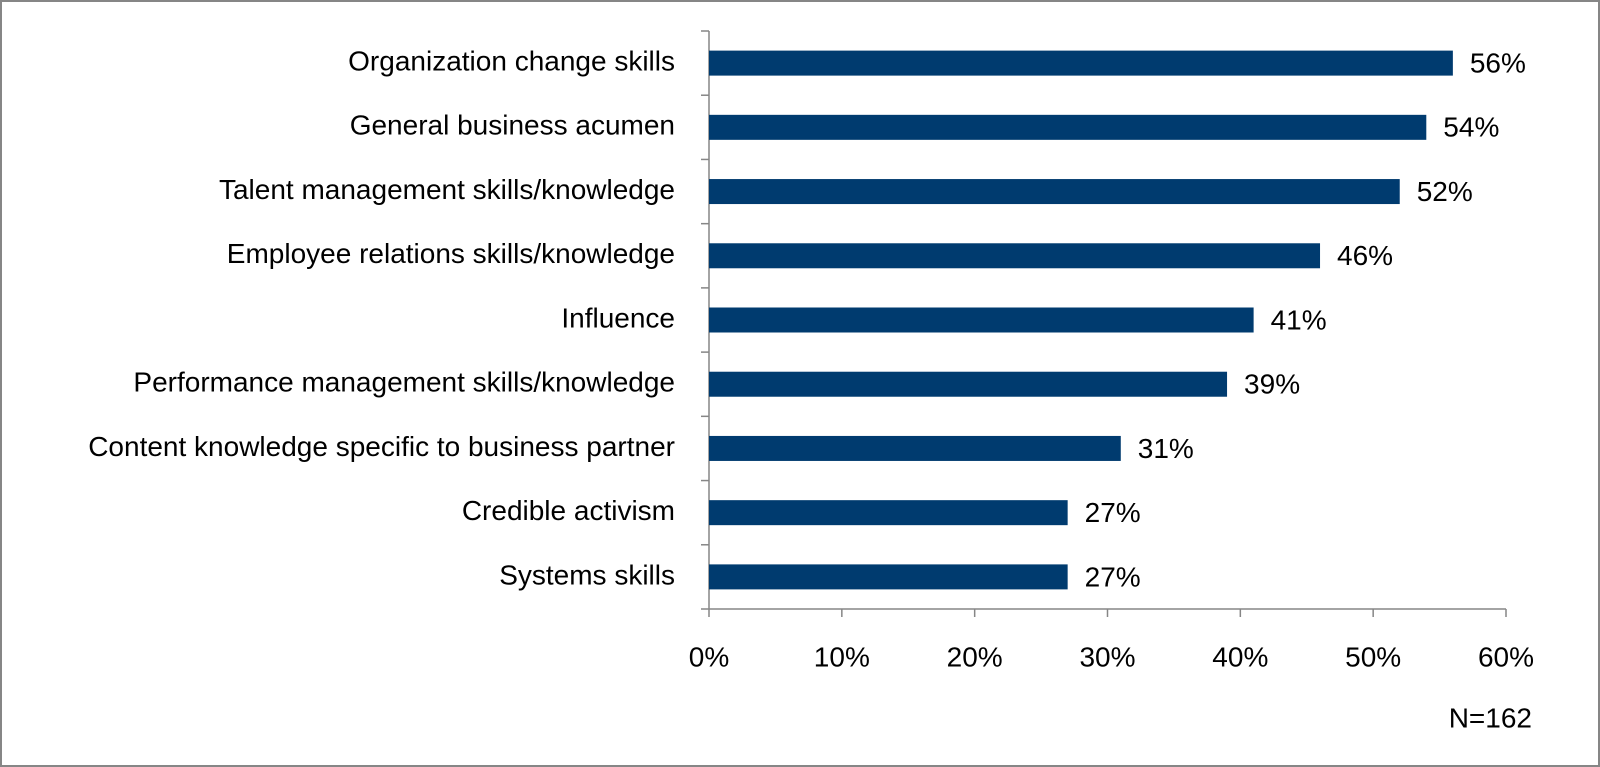 Image resolution: width=1600 pixels, height=767 pixels. I want to click on x-tick-label: 60%, so click(1506, 656).